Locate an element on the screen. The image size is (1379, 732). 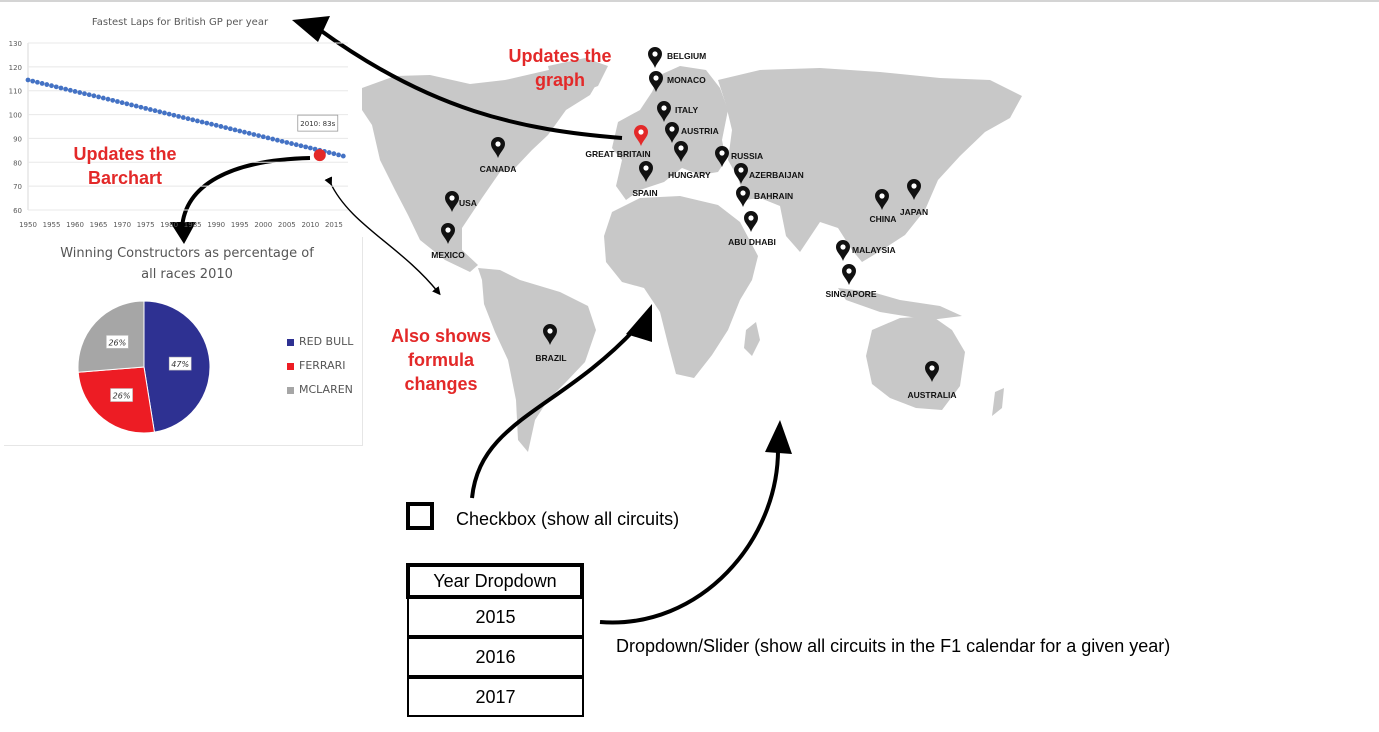
pin-austria: AUSTRIA is located at coordinates (692, 132).